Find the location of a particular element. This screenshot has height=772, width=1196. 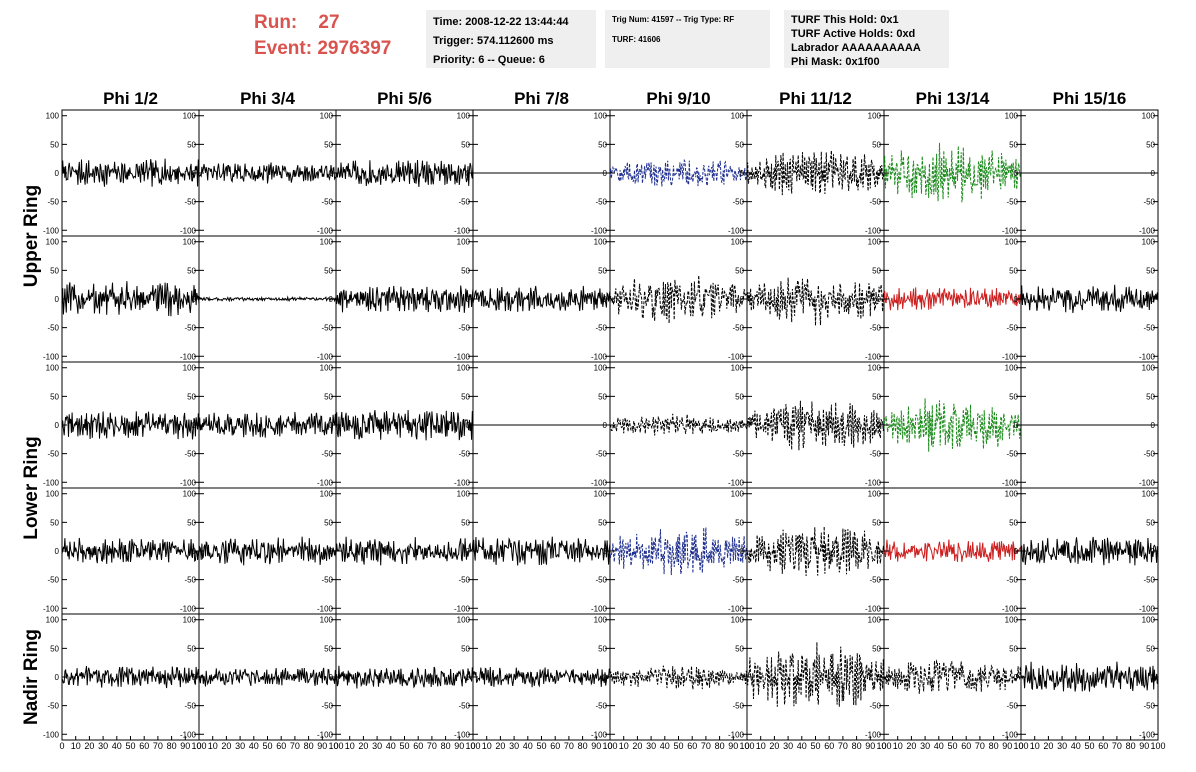

column-header: Phi 1/2 is located at coordinates (130, 98).